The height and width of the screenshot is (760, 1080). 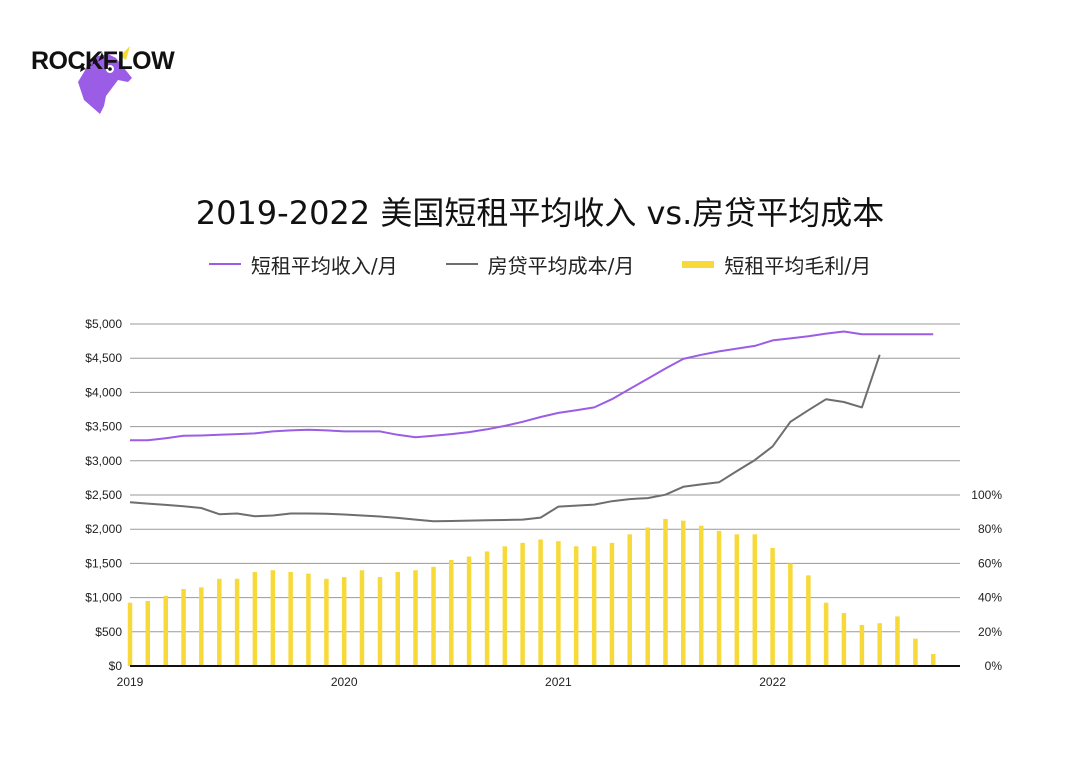 I want to click on y-left-tick-label: $3,500, so click(x=103, y=427).